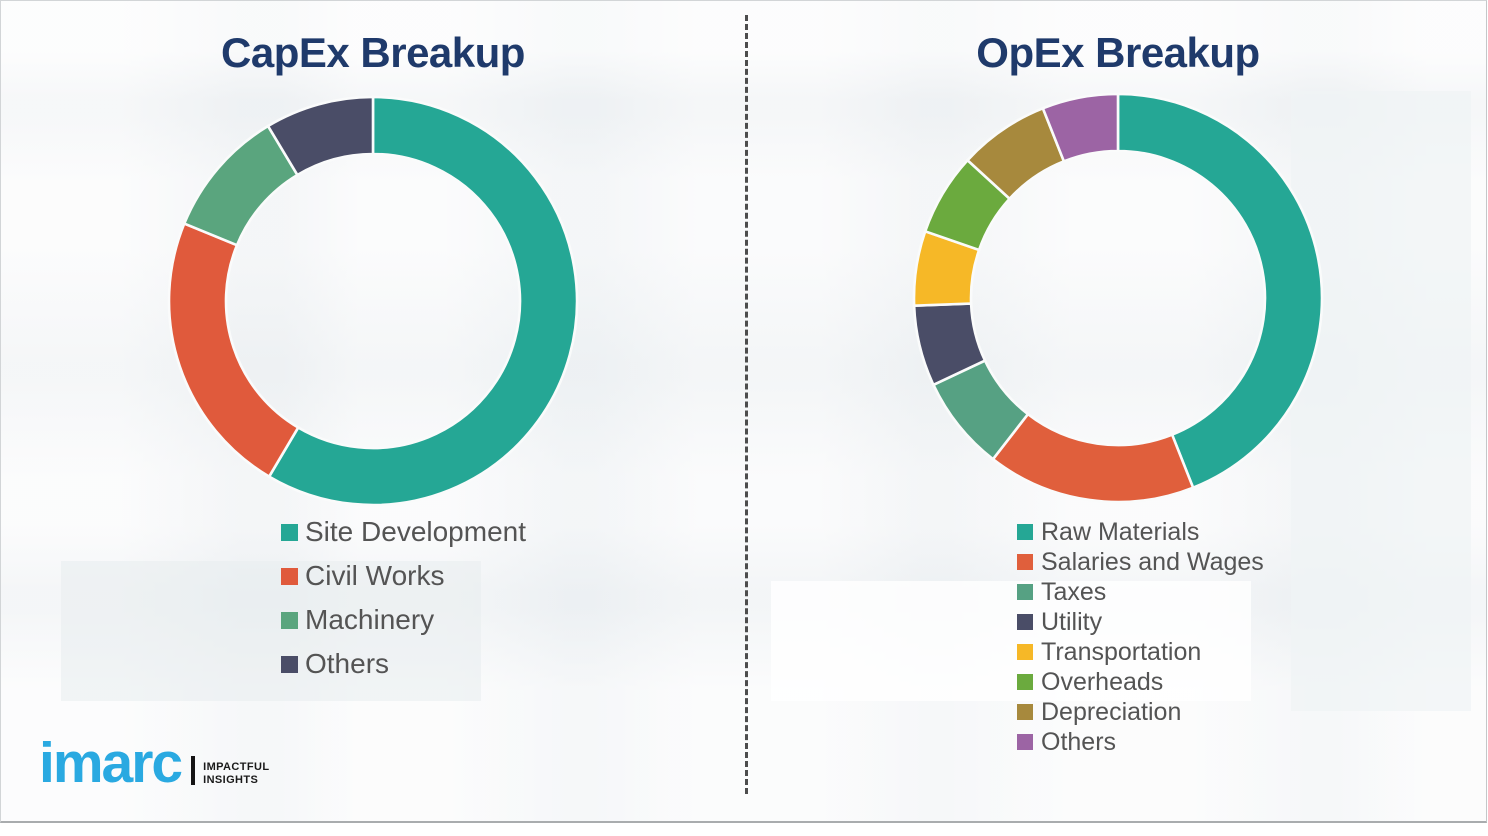  I want to click on imarc-logo-separator-bar, so click(193, 771).